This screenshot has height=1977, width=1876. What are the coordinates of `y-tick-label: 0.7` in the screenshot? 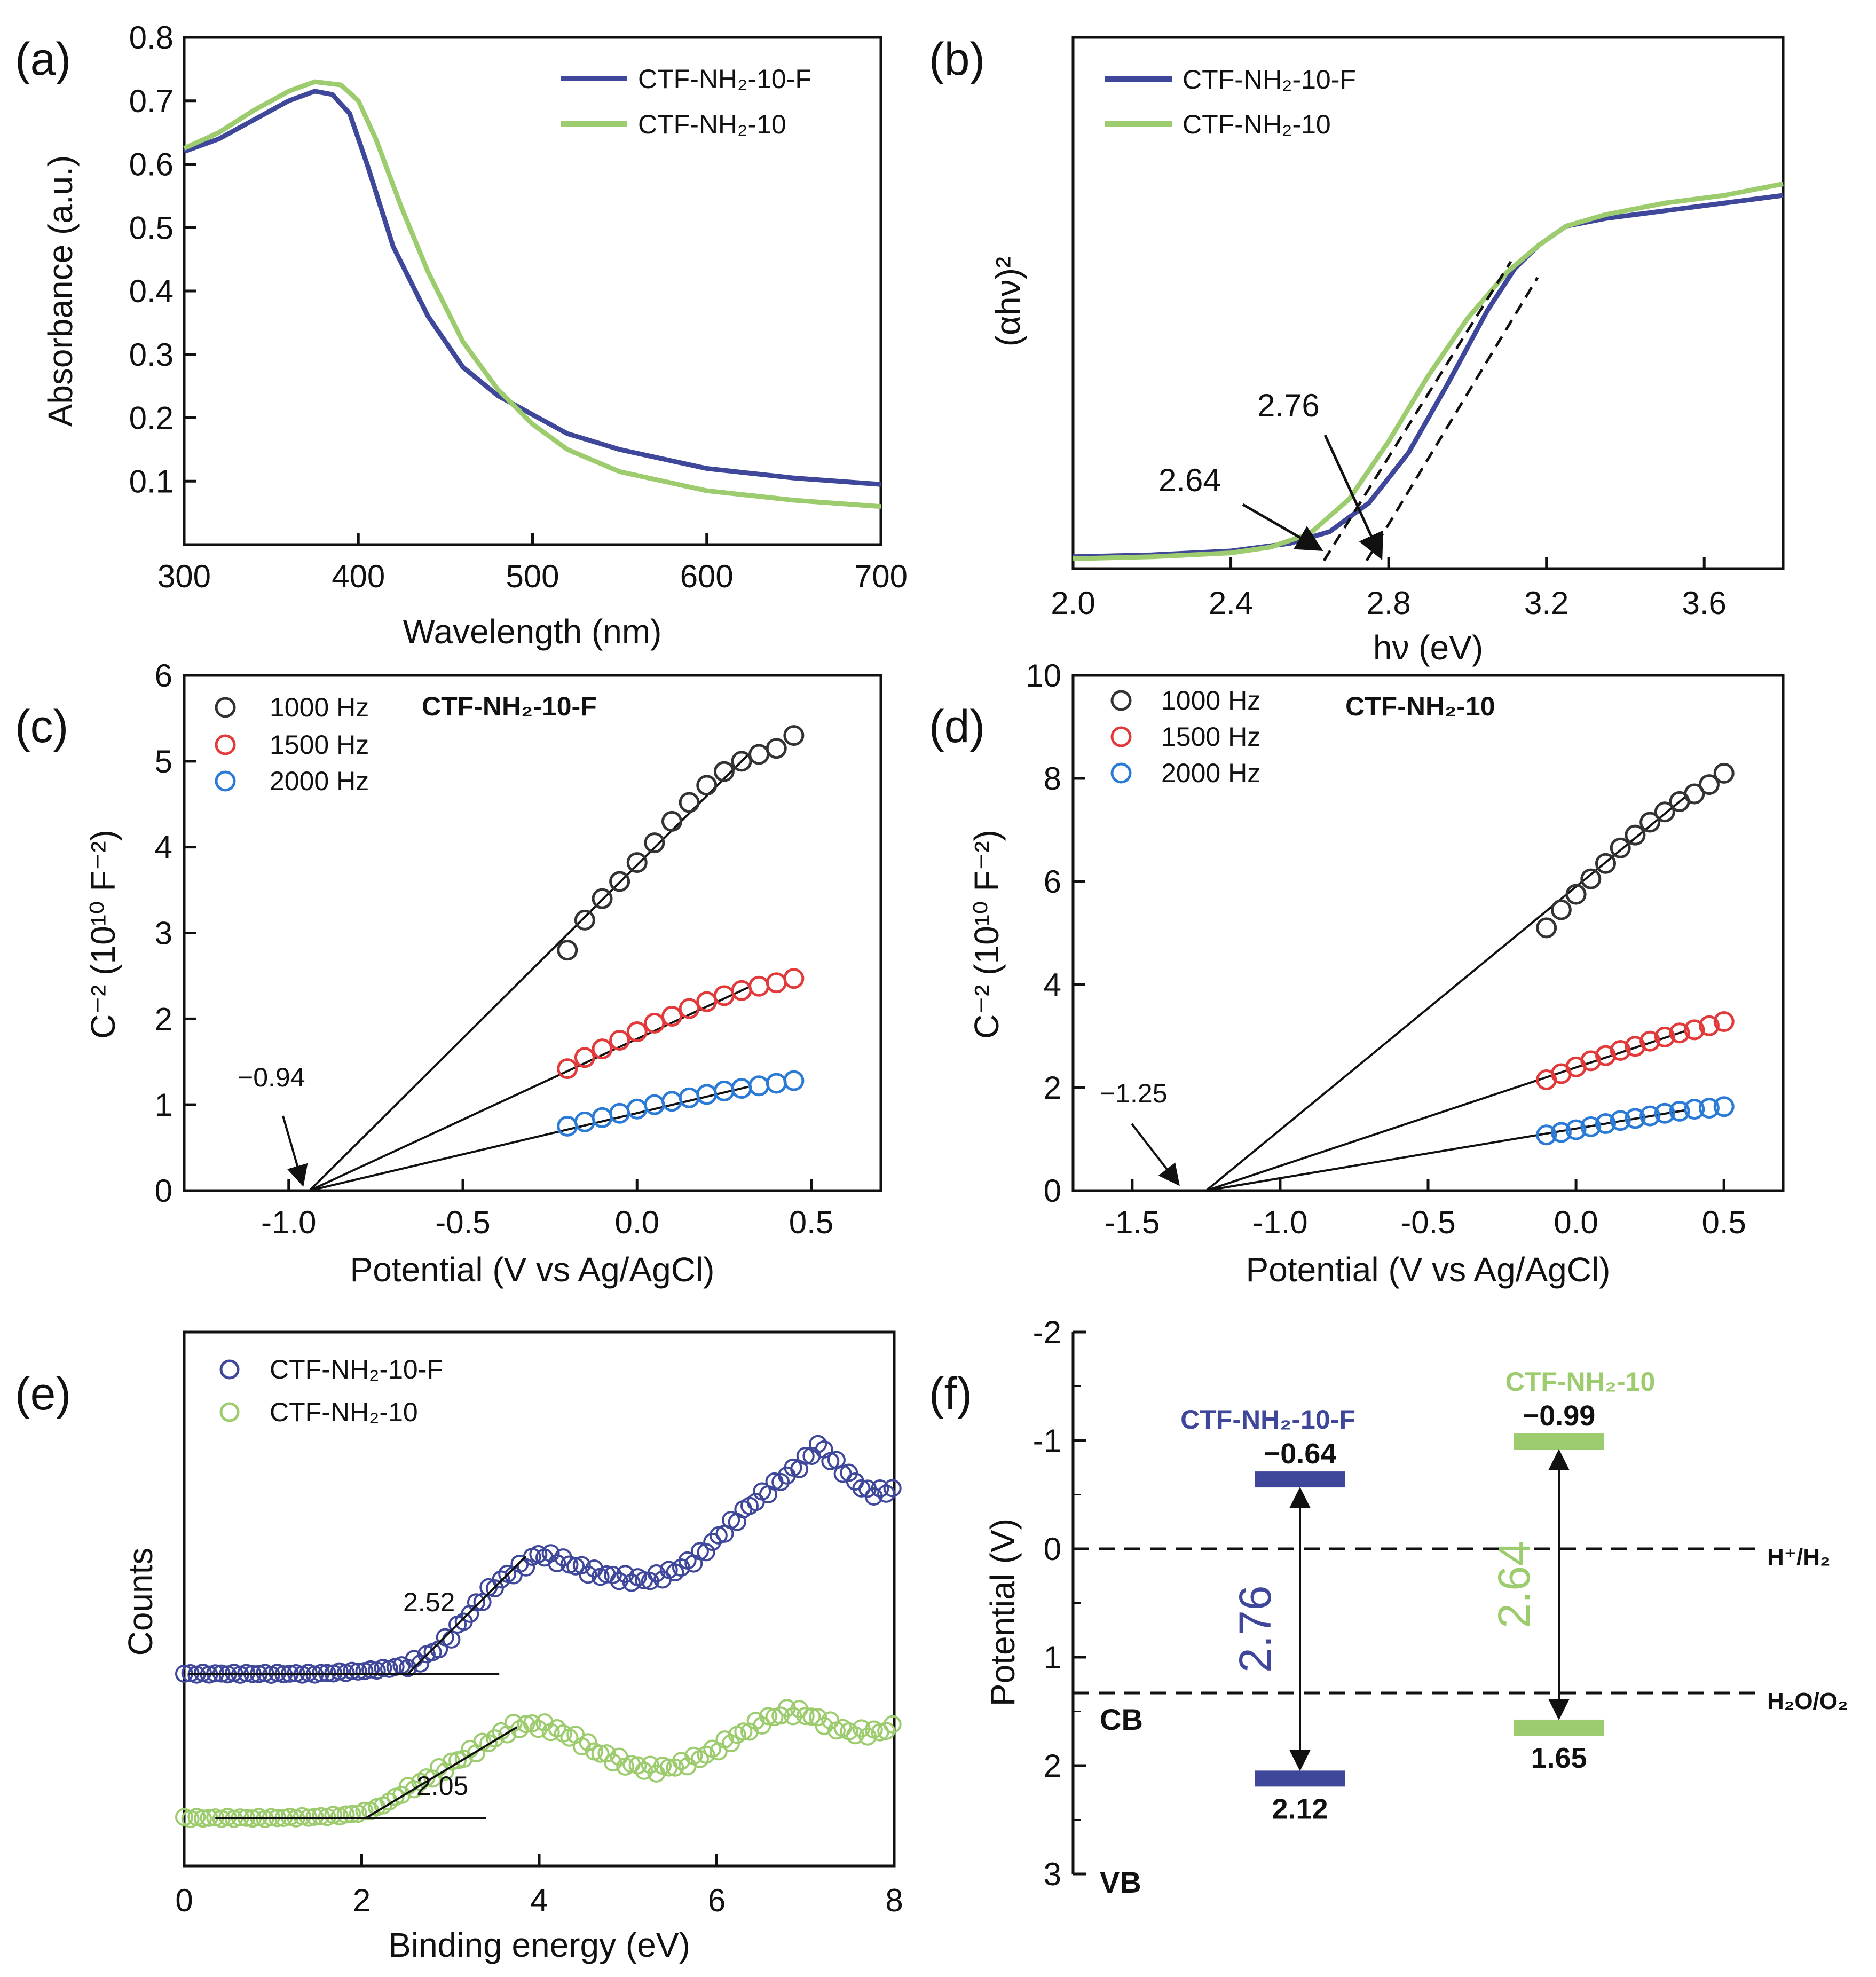 It's located at (151, 101).